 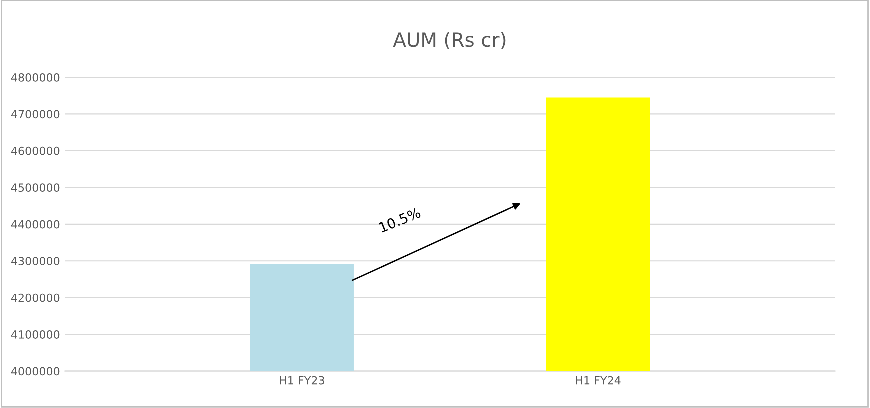 I want to click on x-tick-label: H1 FY23, so click(x=302, y=380).